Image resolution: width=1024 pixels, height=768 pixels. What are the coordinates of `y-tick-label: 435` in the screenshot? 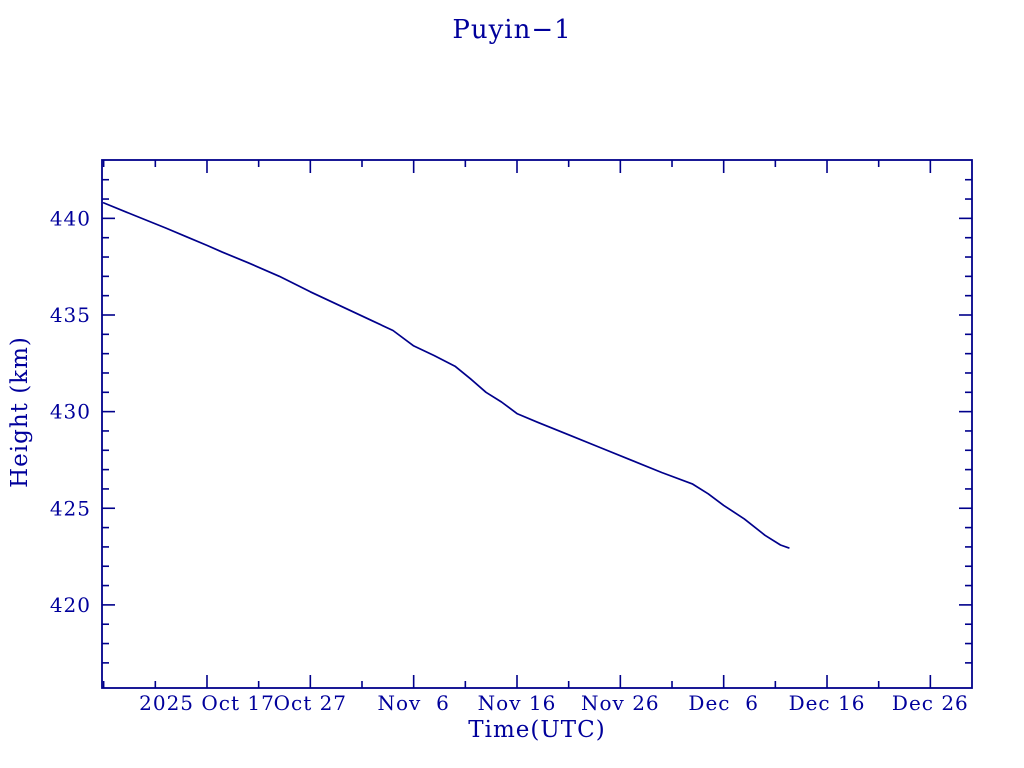 It's located at (70, 315).